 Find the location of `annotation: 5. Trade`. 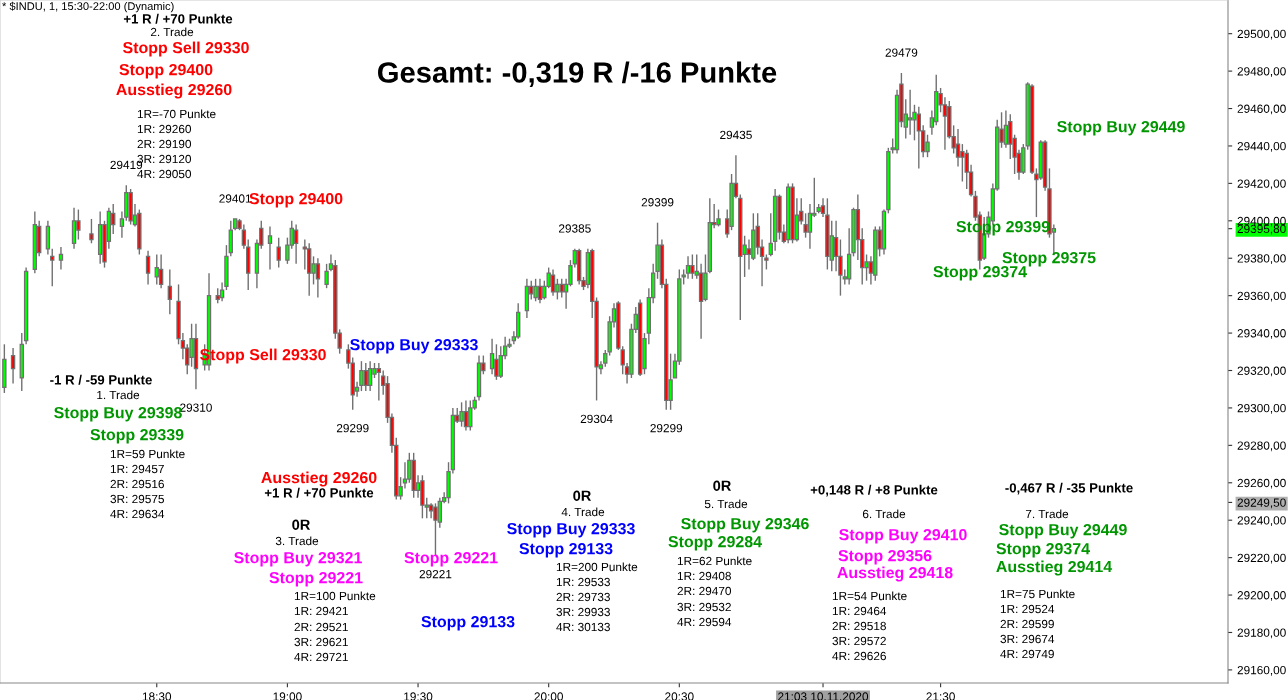

annotation: 5. Trade is located at coordinates (726, 504).